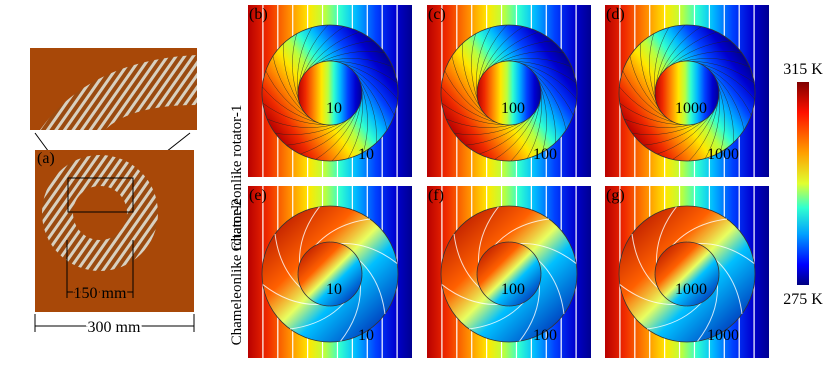 Image resolution: width=831 pixels, height=366 pixels. What do you see at coordinates (258, 14) in the screenshot?
I see `panel-label: (b)` at bounding box center [258, 14].